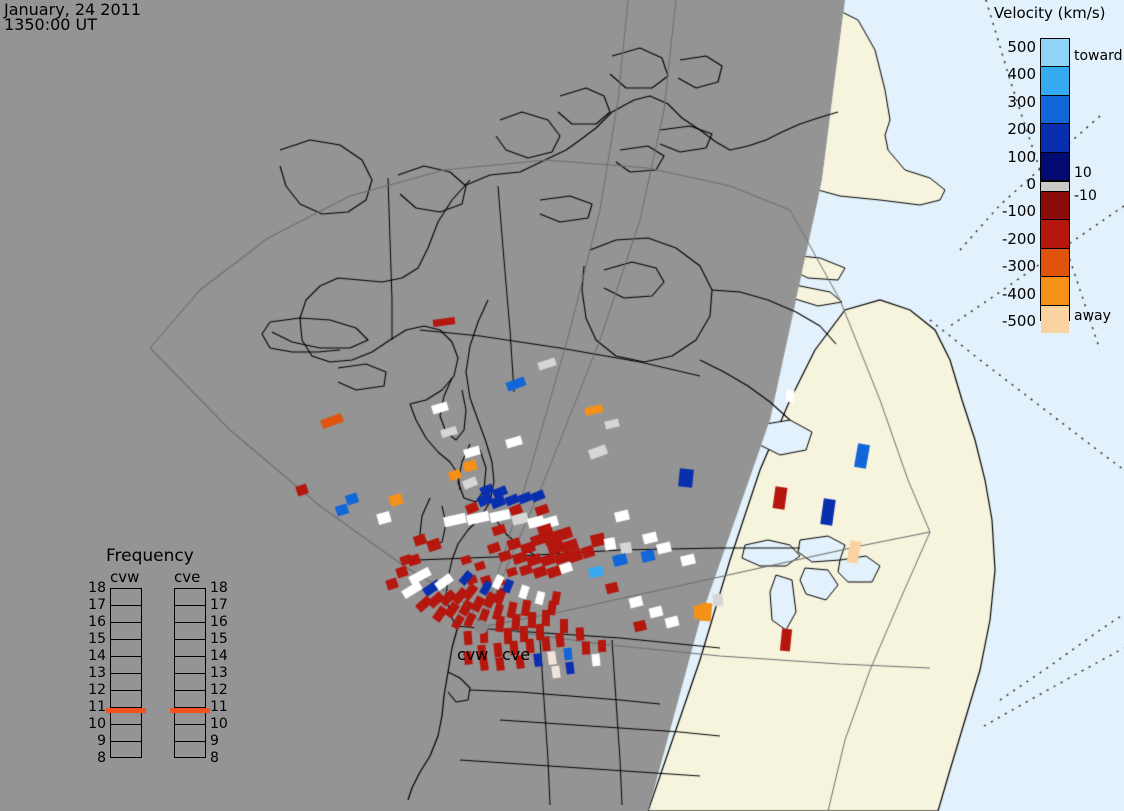  Describe the element at coordinates (1092, 316) in the screenshot. I see `away-label: away` at that location.